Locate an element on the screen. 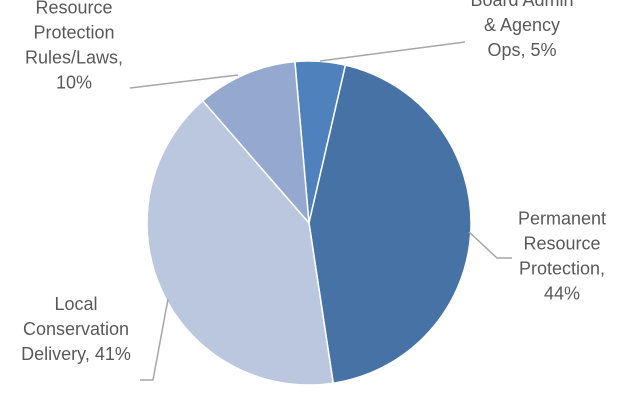  data-label-line: & Agency is located at coordinates (522, 25).